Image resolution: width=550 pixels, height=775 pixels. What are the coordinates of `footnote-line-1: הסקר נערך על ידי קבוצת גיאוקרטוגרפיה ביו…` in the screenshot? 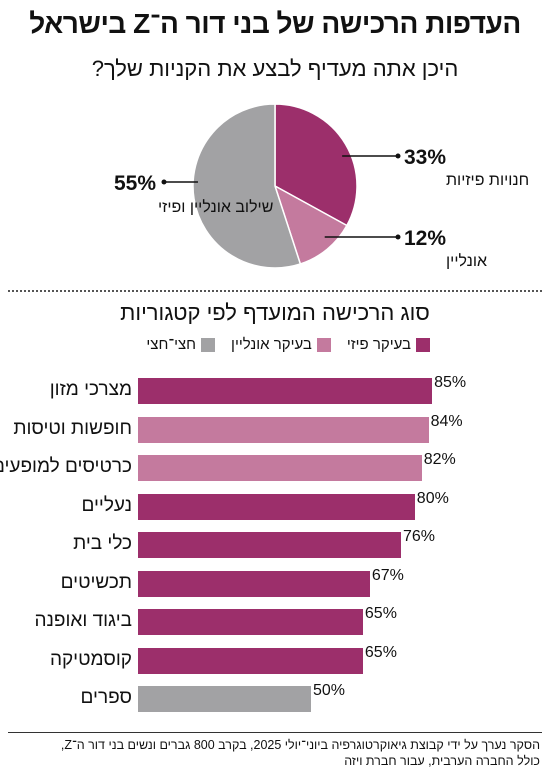 It's located at (300, 745).